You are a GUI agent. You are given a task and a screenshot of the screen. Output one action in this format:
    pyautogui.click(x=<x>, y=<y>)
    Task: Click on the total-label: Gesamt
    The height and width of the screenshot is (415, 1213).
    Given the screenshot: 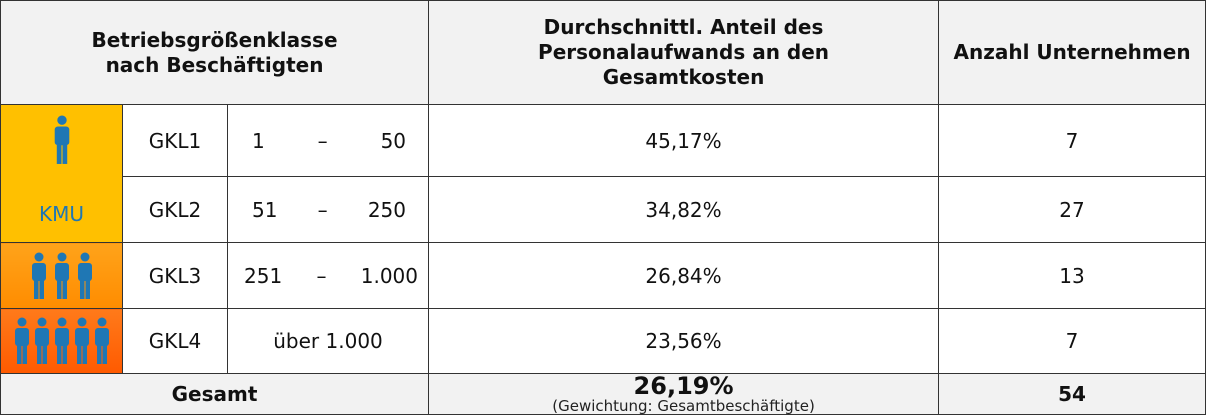 What is the action you would take?
    pyautogui.click(x=215, y=394)
    